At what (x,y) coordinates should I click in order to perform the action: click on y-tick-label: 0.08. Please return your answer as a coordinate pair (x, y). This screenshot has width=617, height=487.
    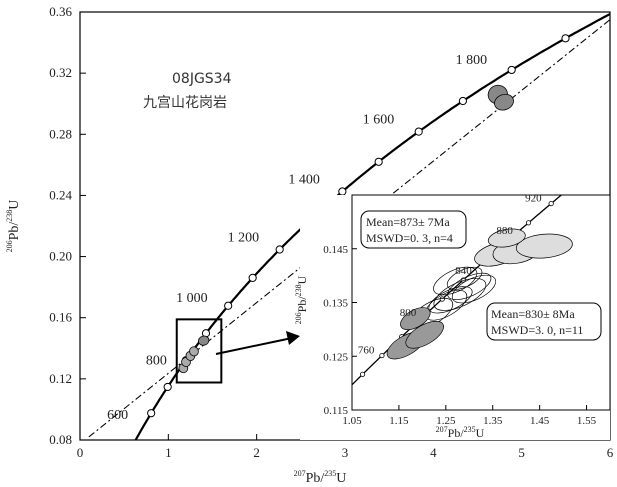
    Looking at the image, I should click on (60, 439).